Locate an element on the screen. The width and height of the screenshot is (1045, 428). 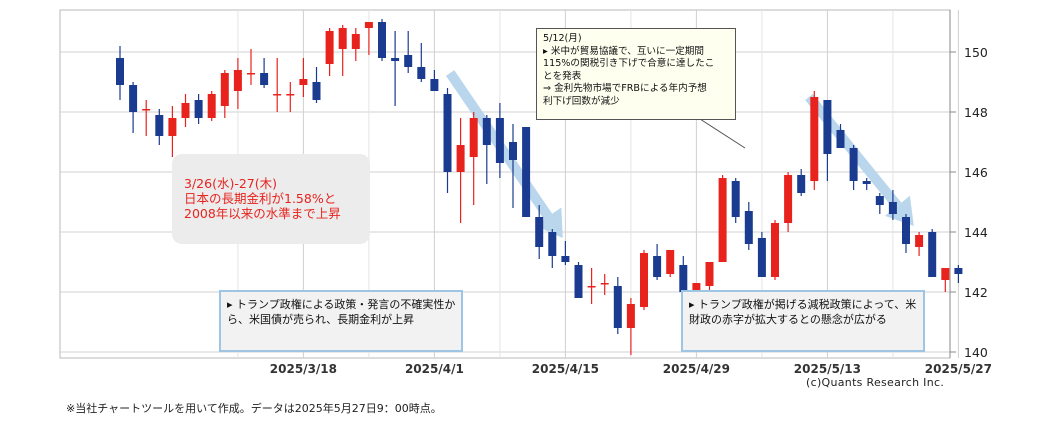
x-tick-label: 2025/5/27 is located at coordinates (958, 369).